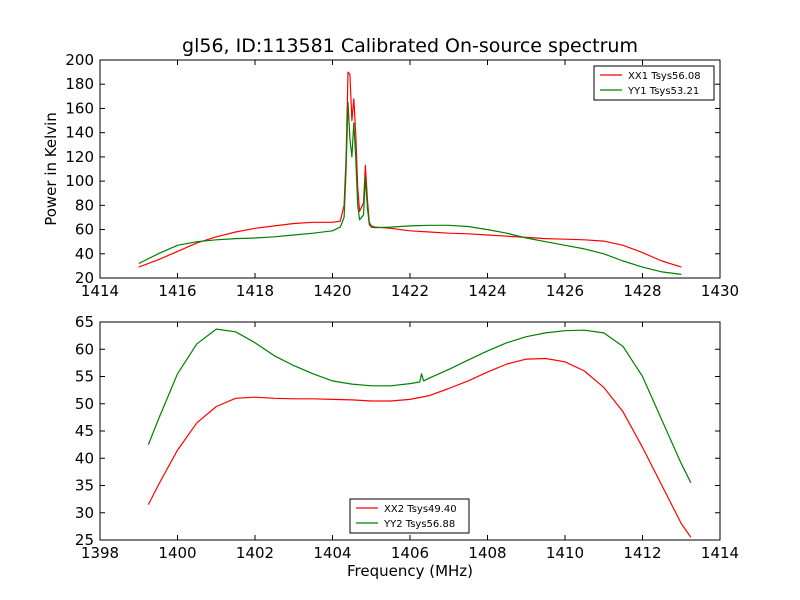 This screenshot has width=800, height=600. I want to click on bottom-x-tick-label: 1402, so click(255, 553).